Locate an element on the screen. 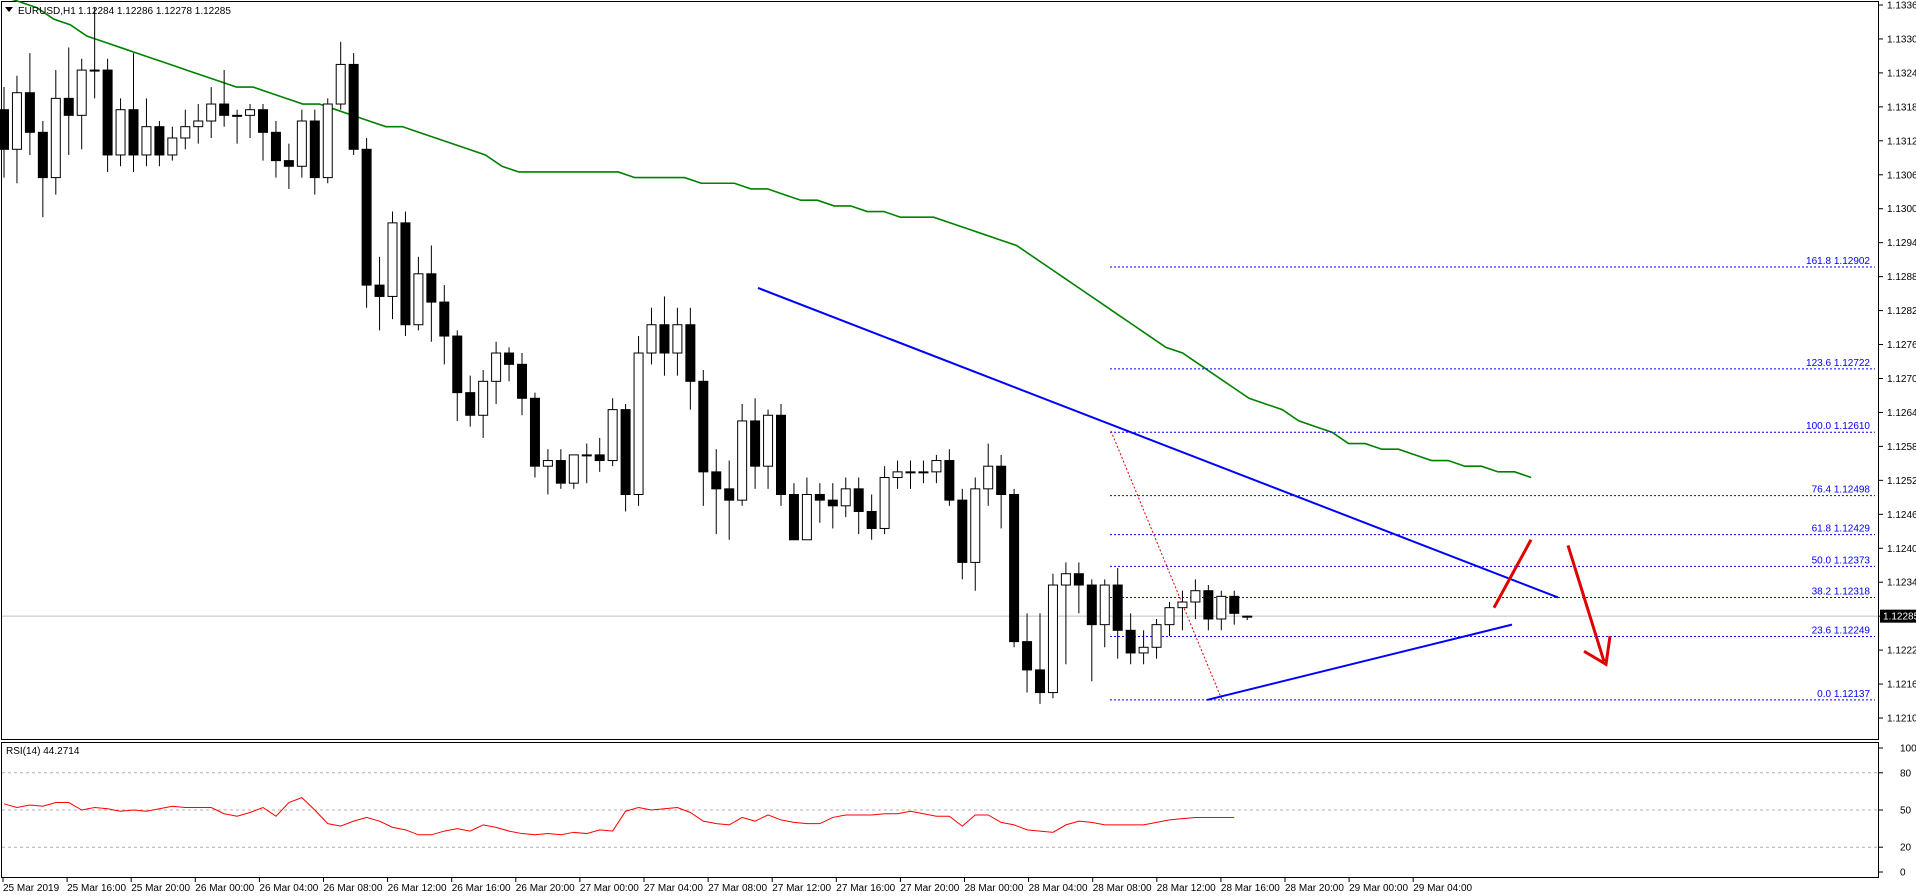 The image size is (1916, 896). price-tick-label: 1.12645 is located at coordinates (1901, 413).